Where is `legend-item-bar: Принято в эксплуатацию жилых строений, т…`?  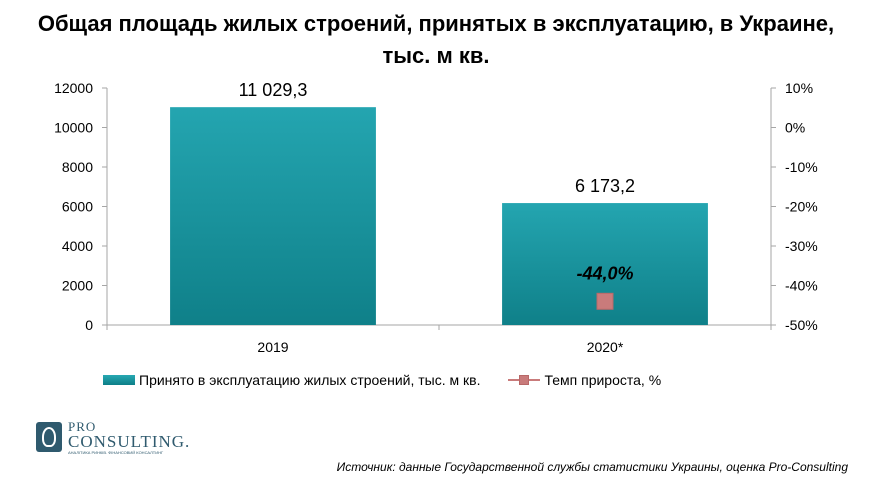 legend-item-bar: Принято в эксплуатацию жилых строений, т… is located at coordinates (291, 380).